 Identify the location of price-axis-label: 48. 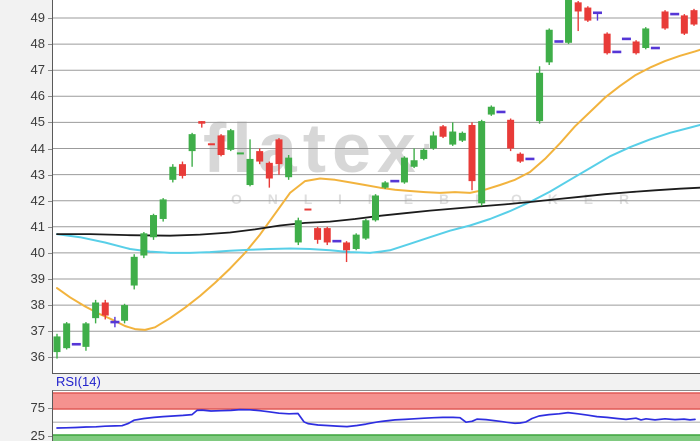
(37, 44).